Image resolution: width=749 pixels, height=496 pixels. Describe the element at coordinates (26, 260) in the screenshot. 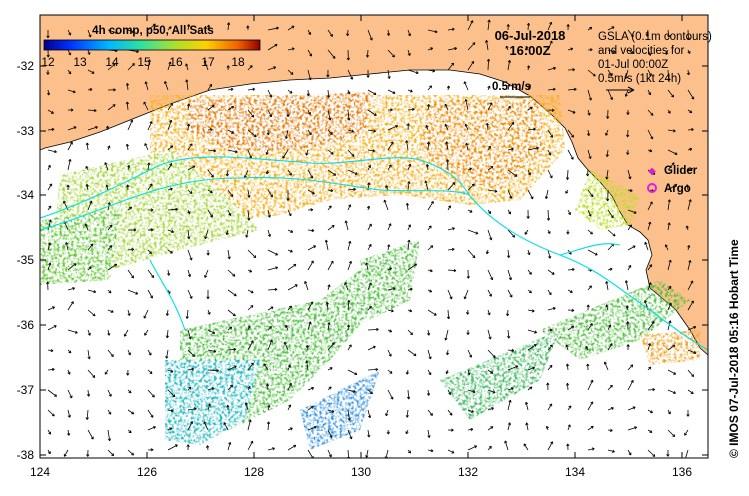

I see `y-tick-label: -35` at that location.